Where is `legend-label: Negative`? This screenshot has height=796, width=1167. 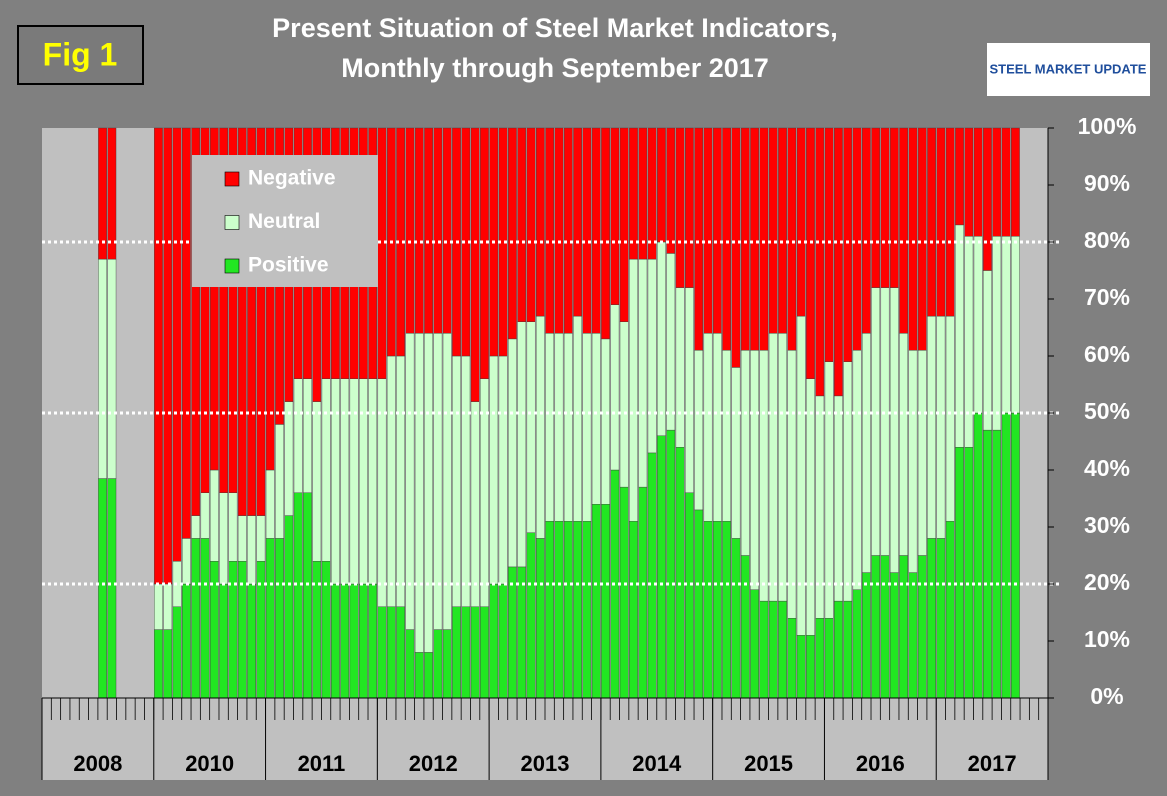
legend-label: Negative is located at coordinates (292, 178).